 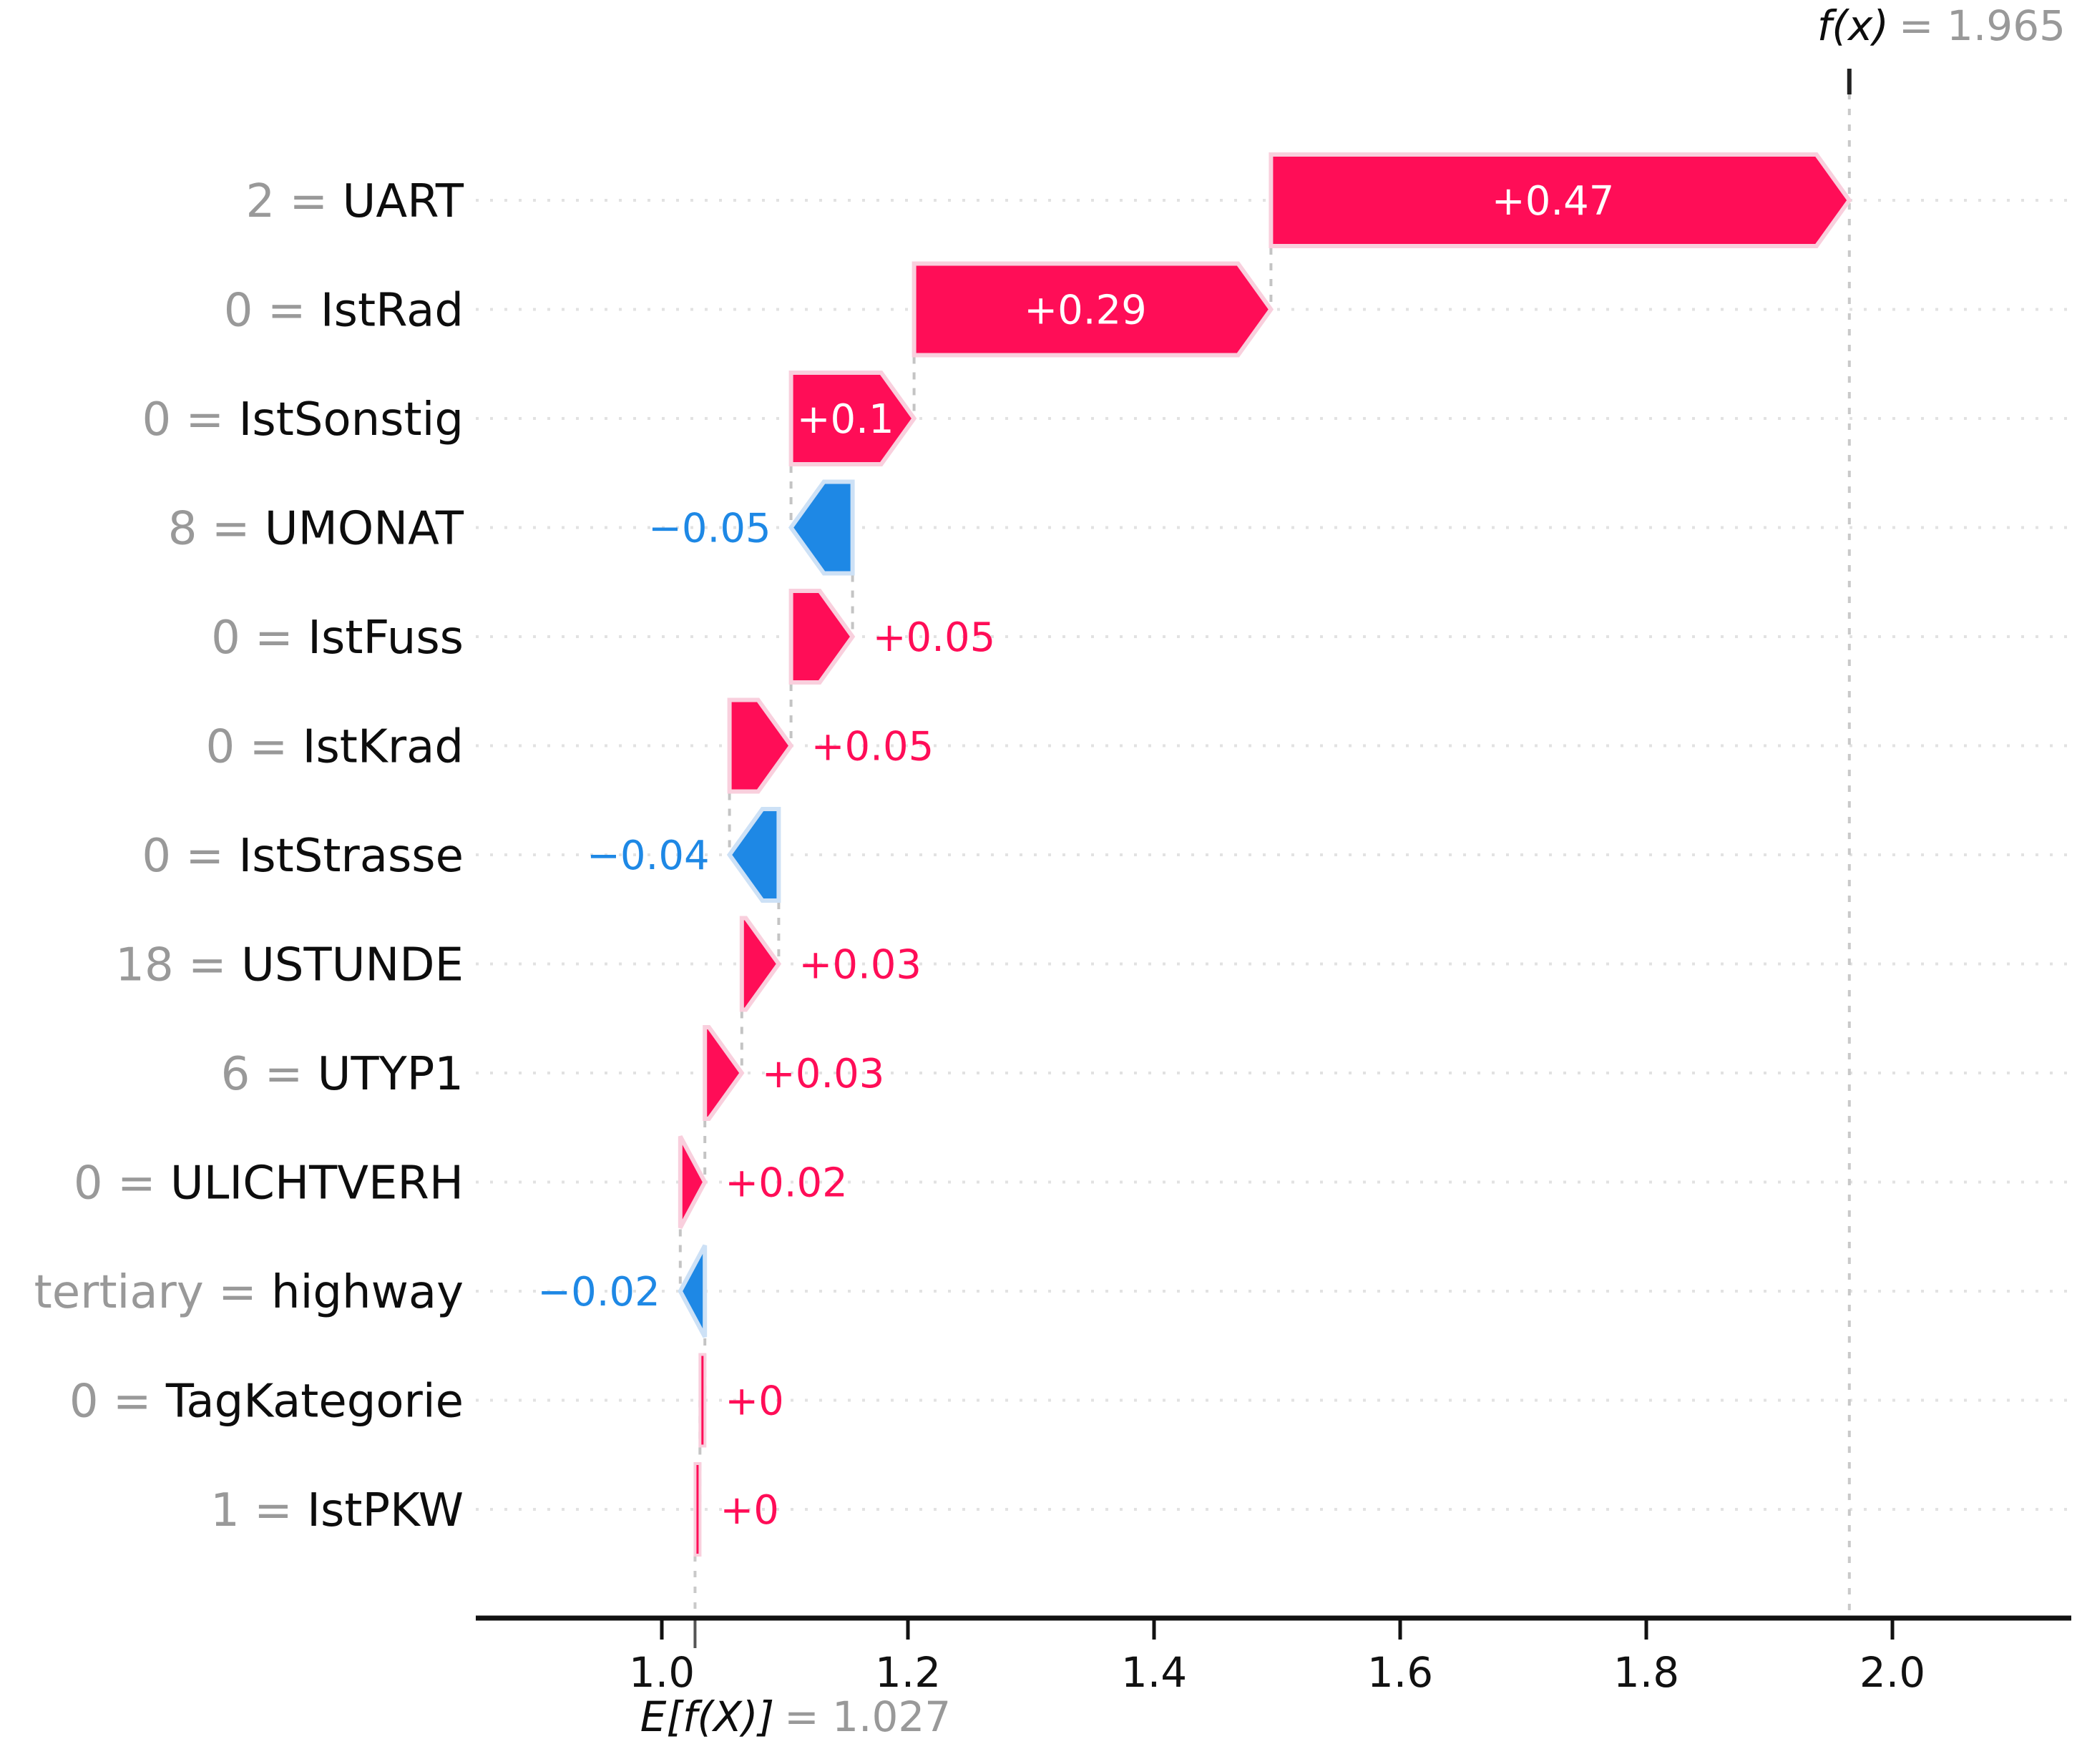 I want to click on feature-name-text: UMONAT, so click(x=364, y=529).